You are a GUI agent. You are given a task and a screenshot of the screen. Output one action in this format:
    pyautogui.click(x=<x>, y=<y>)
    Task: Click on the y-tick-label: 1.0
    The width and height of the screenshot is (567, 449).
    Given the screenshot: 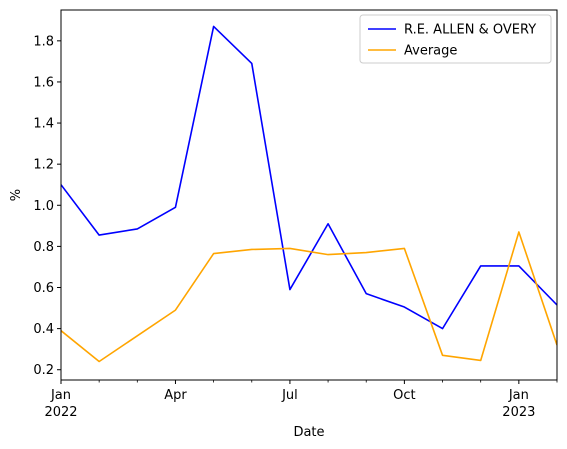 What is the action you would take?
    pyautogui.click(x=43, y=206)
    